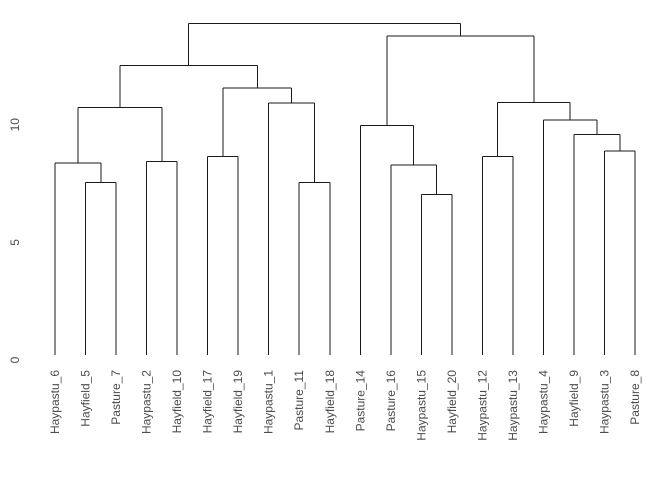  Describe the element at coordinates (391, 401) in the screenshot. I see `leaf-label-pasture_16: Pasture_16` at that location.